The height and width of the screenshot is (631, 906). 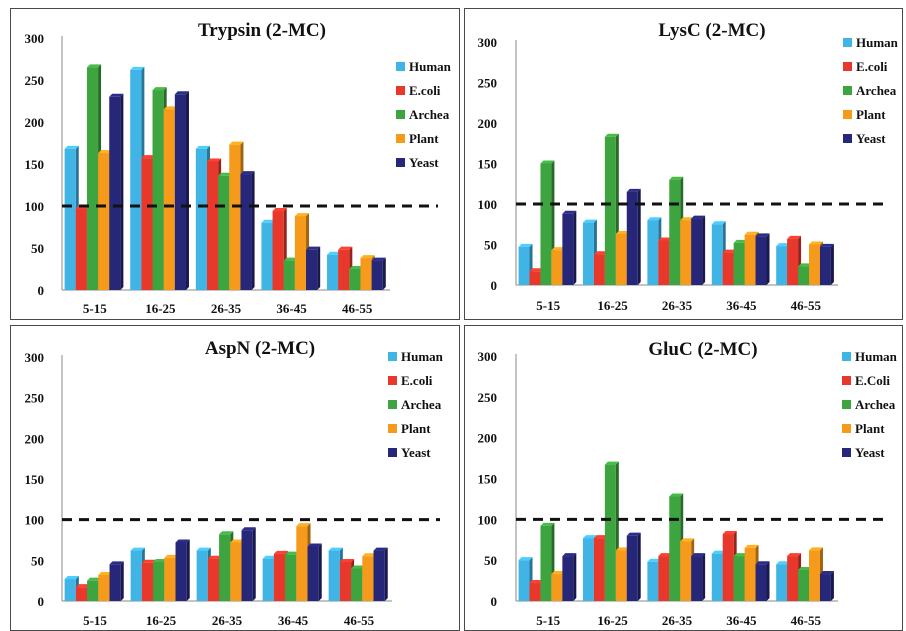 I want to click on y-tick-label: 250, so click(x=488, y=83).